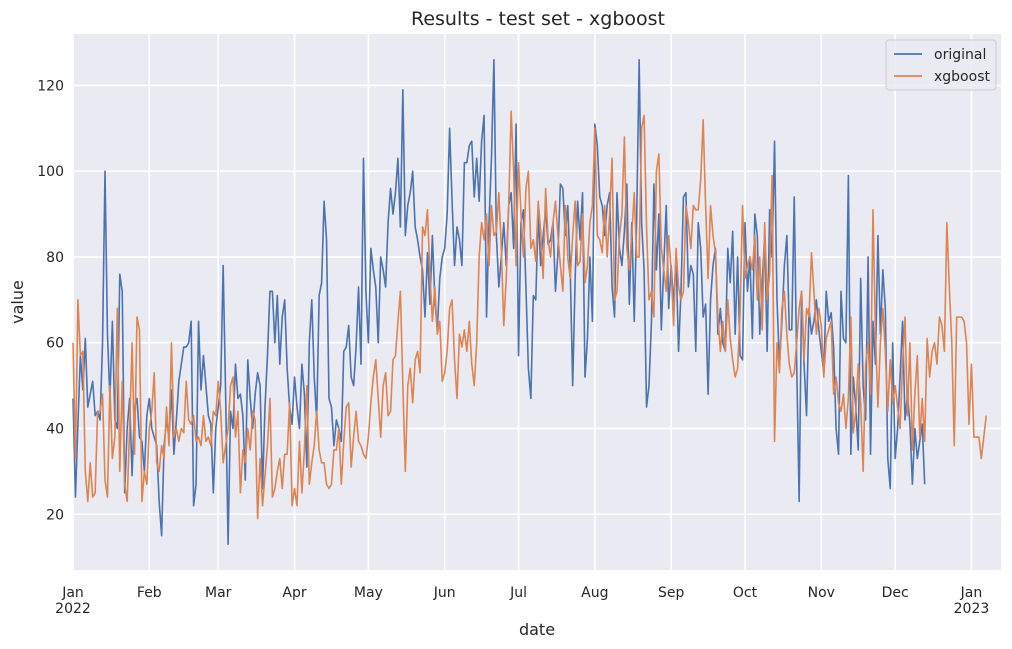  I want to click on chart-title: Results - test set - xgboost, so click(538, 19).